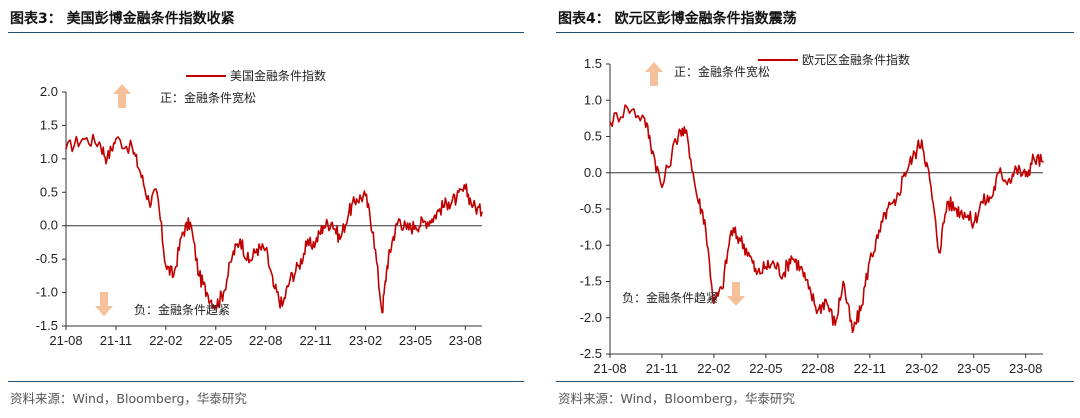 The image size is (1080, 418). What do you see at coordinates (266, 32) in the screenshot?
I see `title-rule` at bounding box center [266, 32].